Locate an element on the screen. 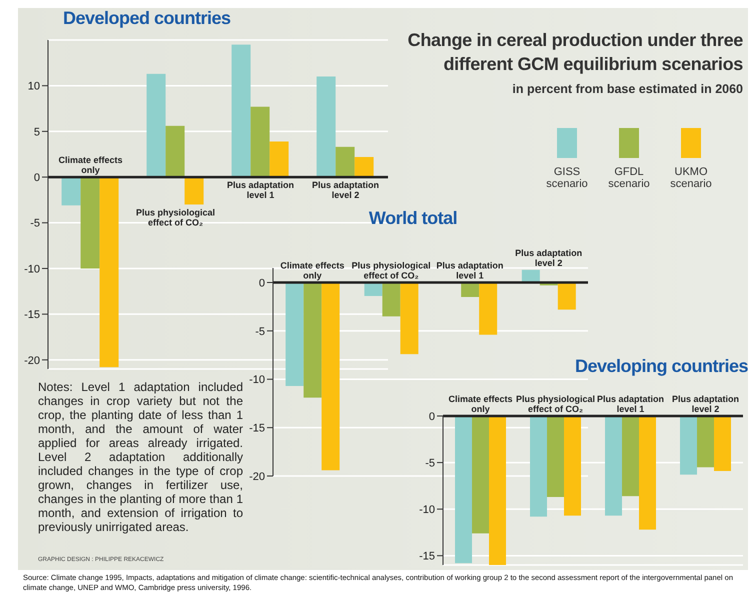 The width and height of the screenshot is (756, 599). text: GFDL scenario is located at coordinates (629, 178).